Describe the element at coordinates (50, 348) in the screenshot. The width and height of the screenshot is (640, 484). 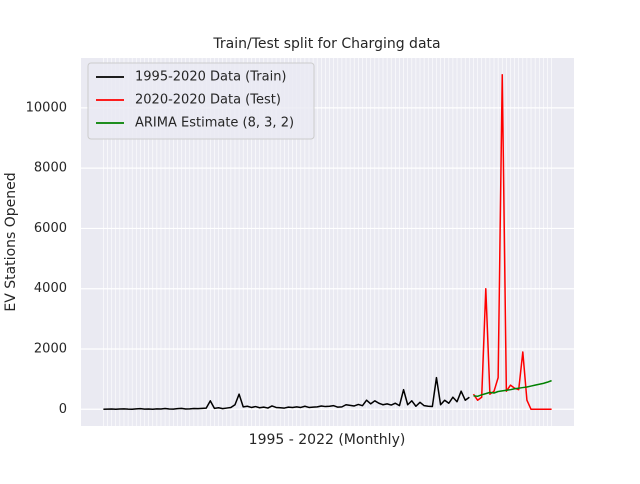
I see `y-tick-label: 2000` at that location.